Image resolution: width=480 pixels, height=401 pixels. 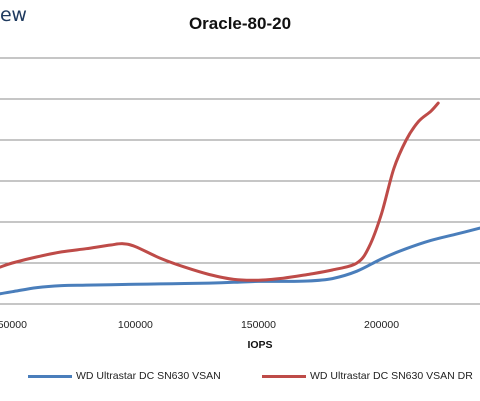 I want to click on legend-swatch-sn630-vsan-dr, so click(x=284, y=376).